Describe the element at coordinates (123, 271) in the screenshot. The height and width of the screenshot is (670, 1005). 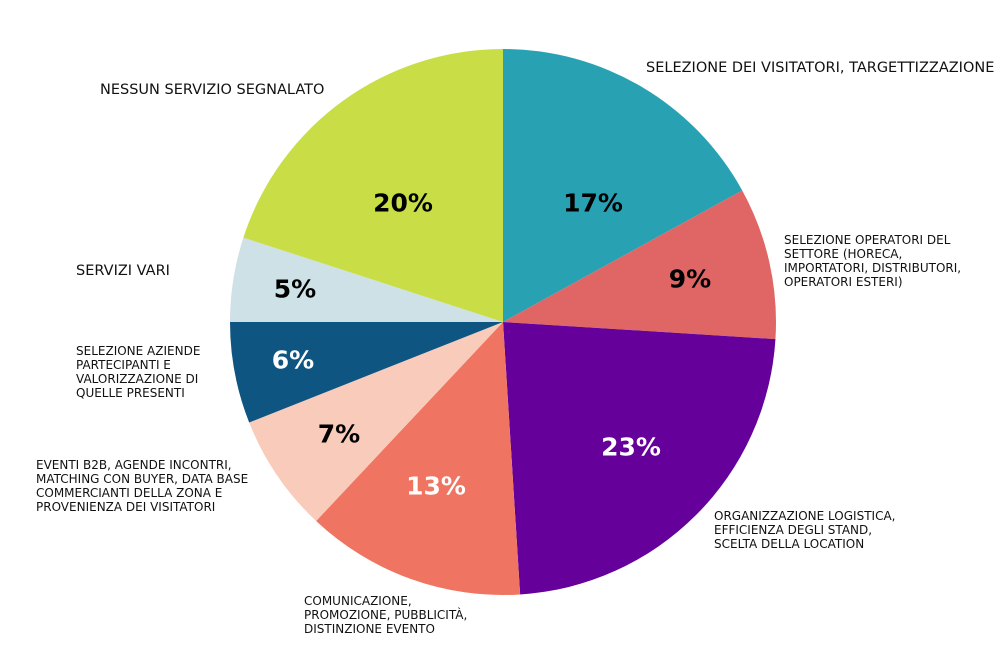
I see `label-servizi-vari: SERVIZI VARI` at that location.